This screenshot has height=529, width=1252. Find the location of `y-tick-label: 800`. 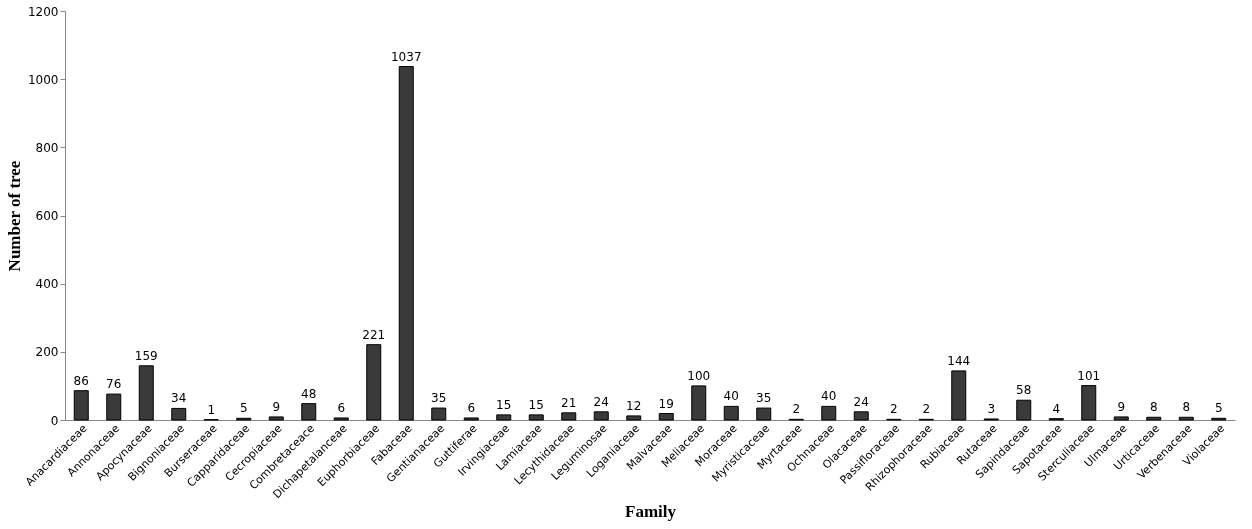

y-tick-label: 800 is located at coordinates (47, 147).